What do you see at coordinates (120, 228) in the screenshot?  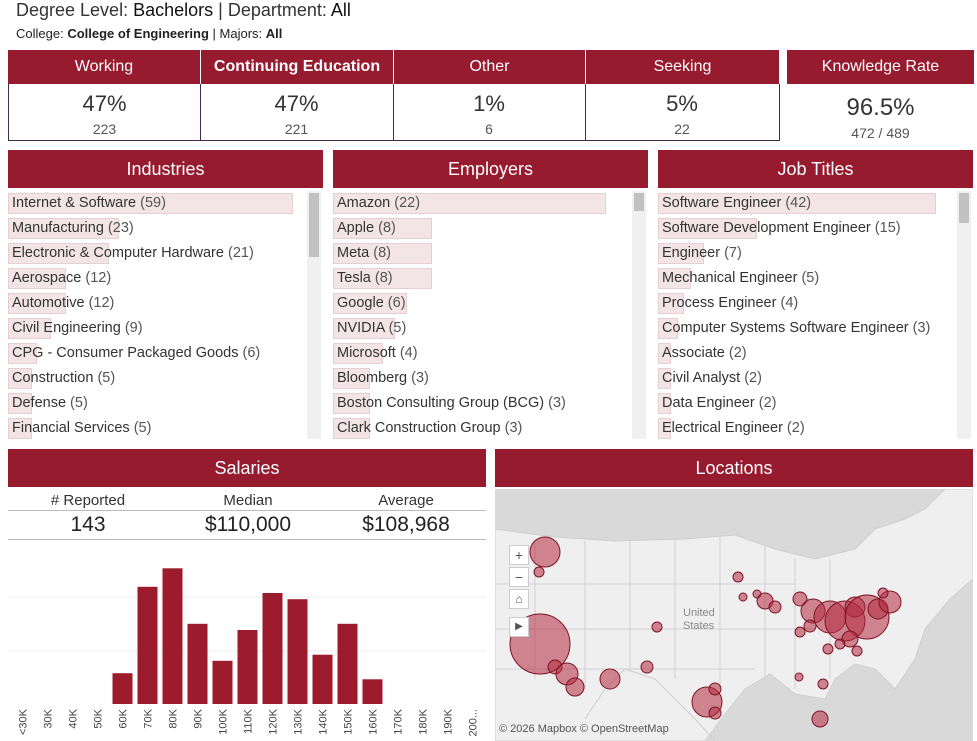 I see `item-count: (23)` at bounding box center [120, 228].